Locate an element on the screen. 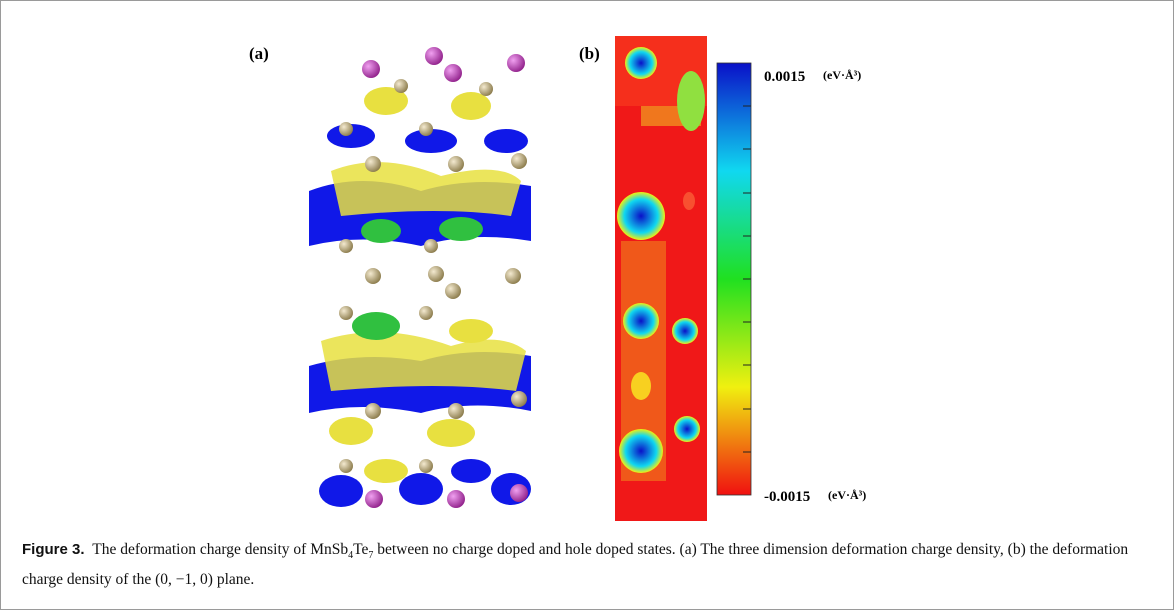 This screenshot has width=1174, height=610. caption-text: The deformation charge density of is located at coordinates (201, 549).